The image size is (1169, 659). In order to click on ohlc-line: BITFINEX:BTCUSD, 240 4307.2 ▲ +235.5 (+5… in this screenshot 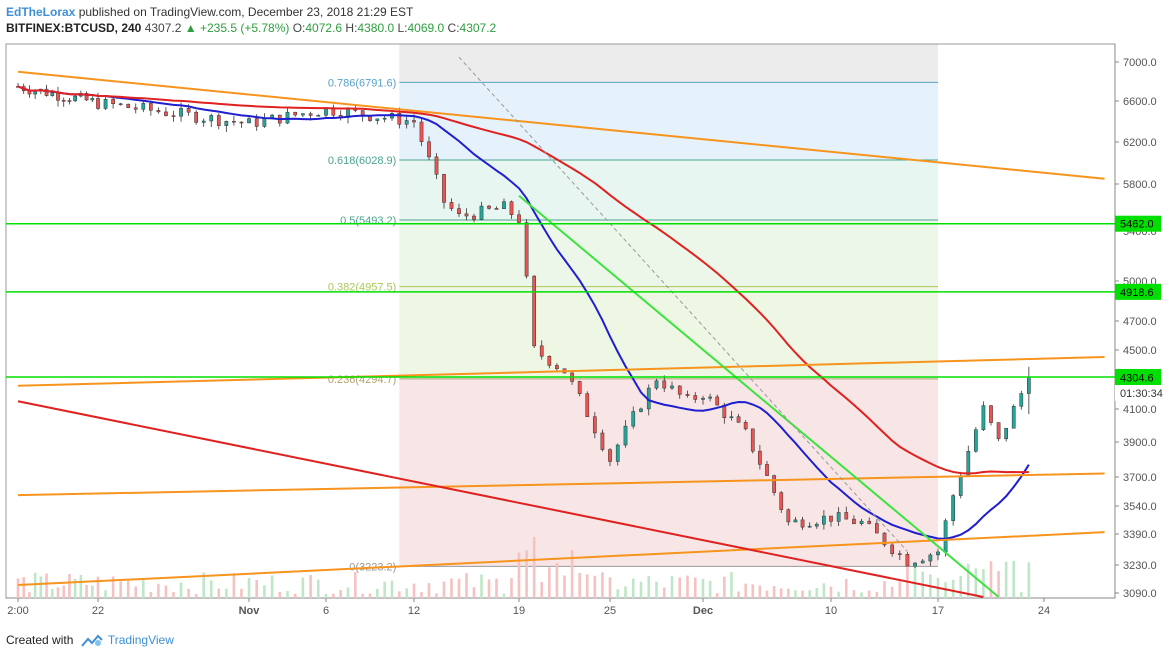, I will do `click(506, 28)`.